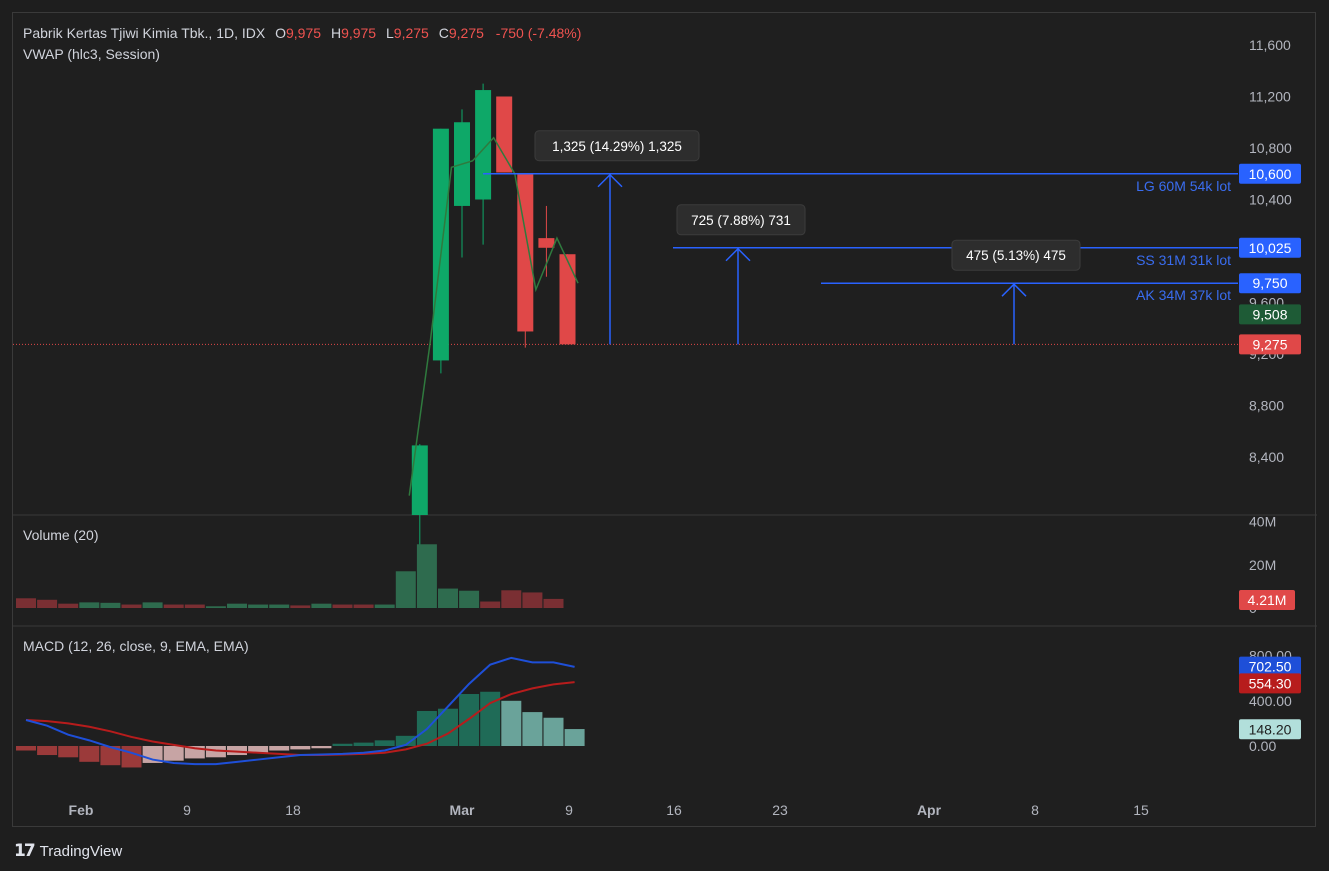  What do you see at coordinates (1270, 701) in the screenshot?
I see `macd-tick-label: 400.00` at bounding box center [1270, 701].